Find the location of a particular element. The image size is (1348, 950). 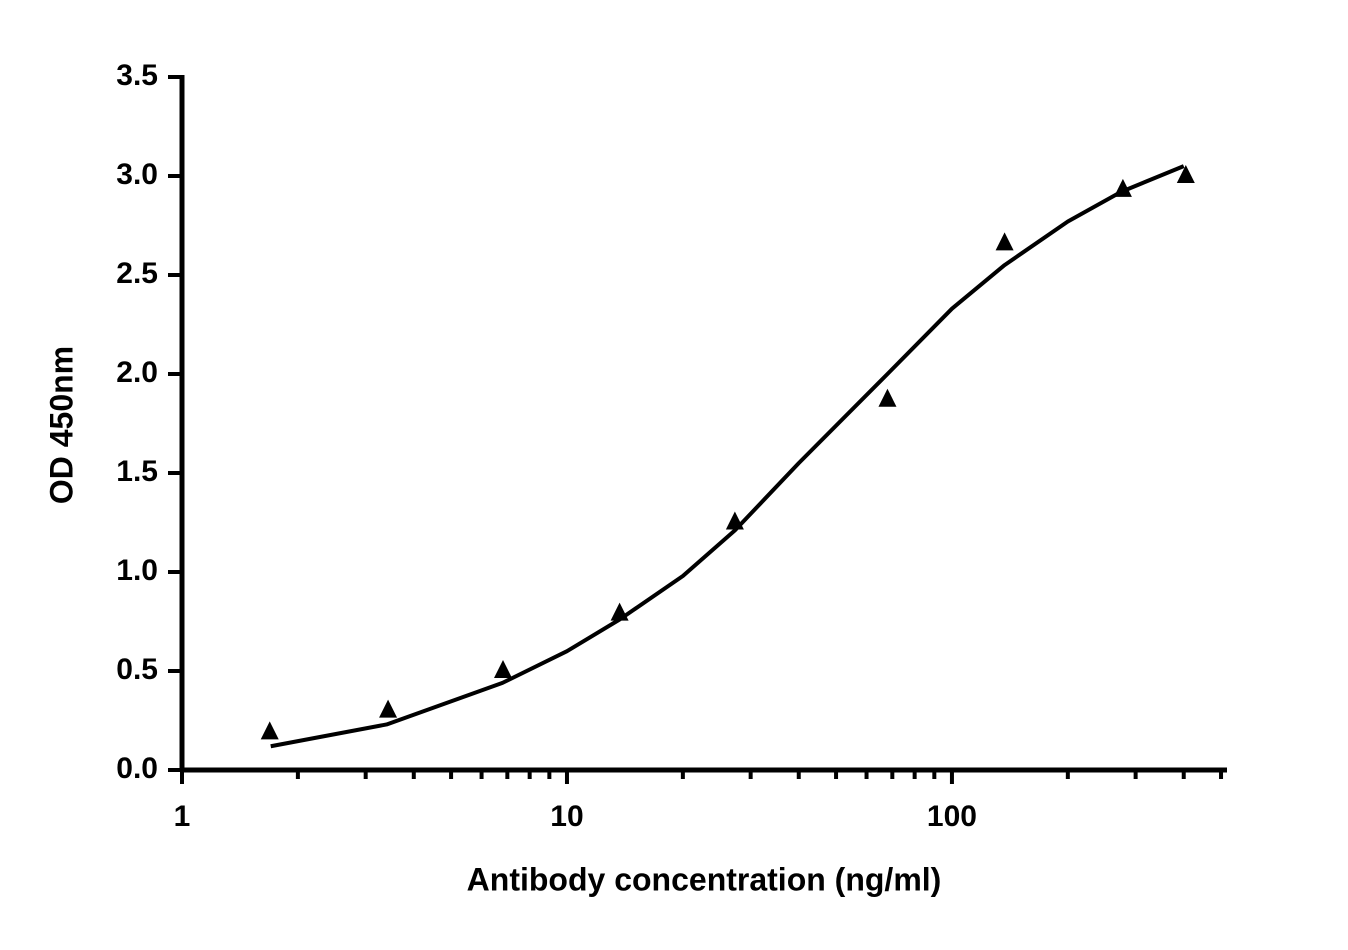

y-tick-label: 1.0 is located at coordinates (137, 570).